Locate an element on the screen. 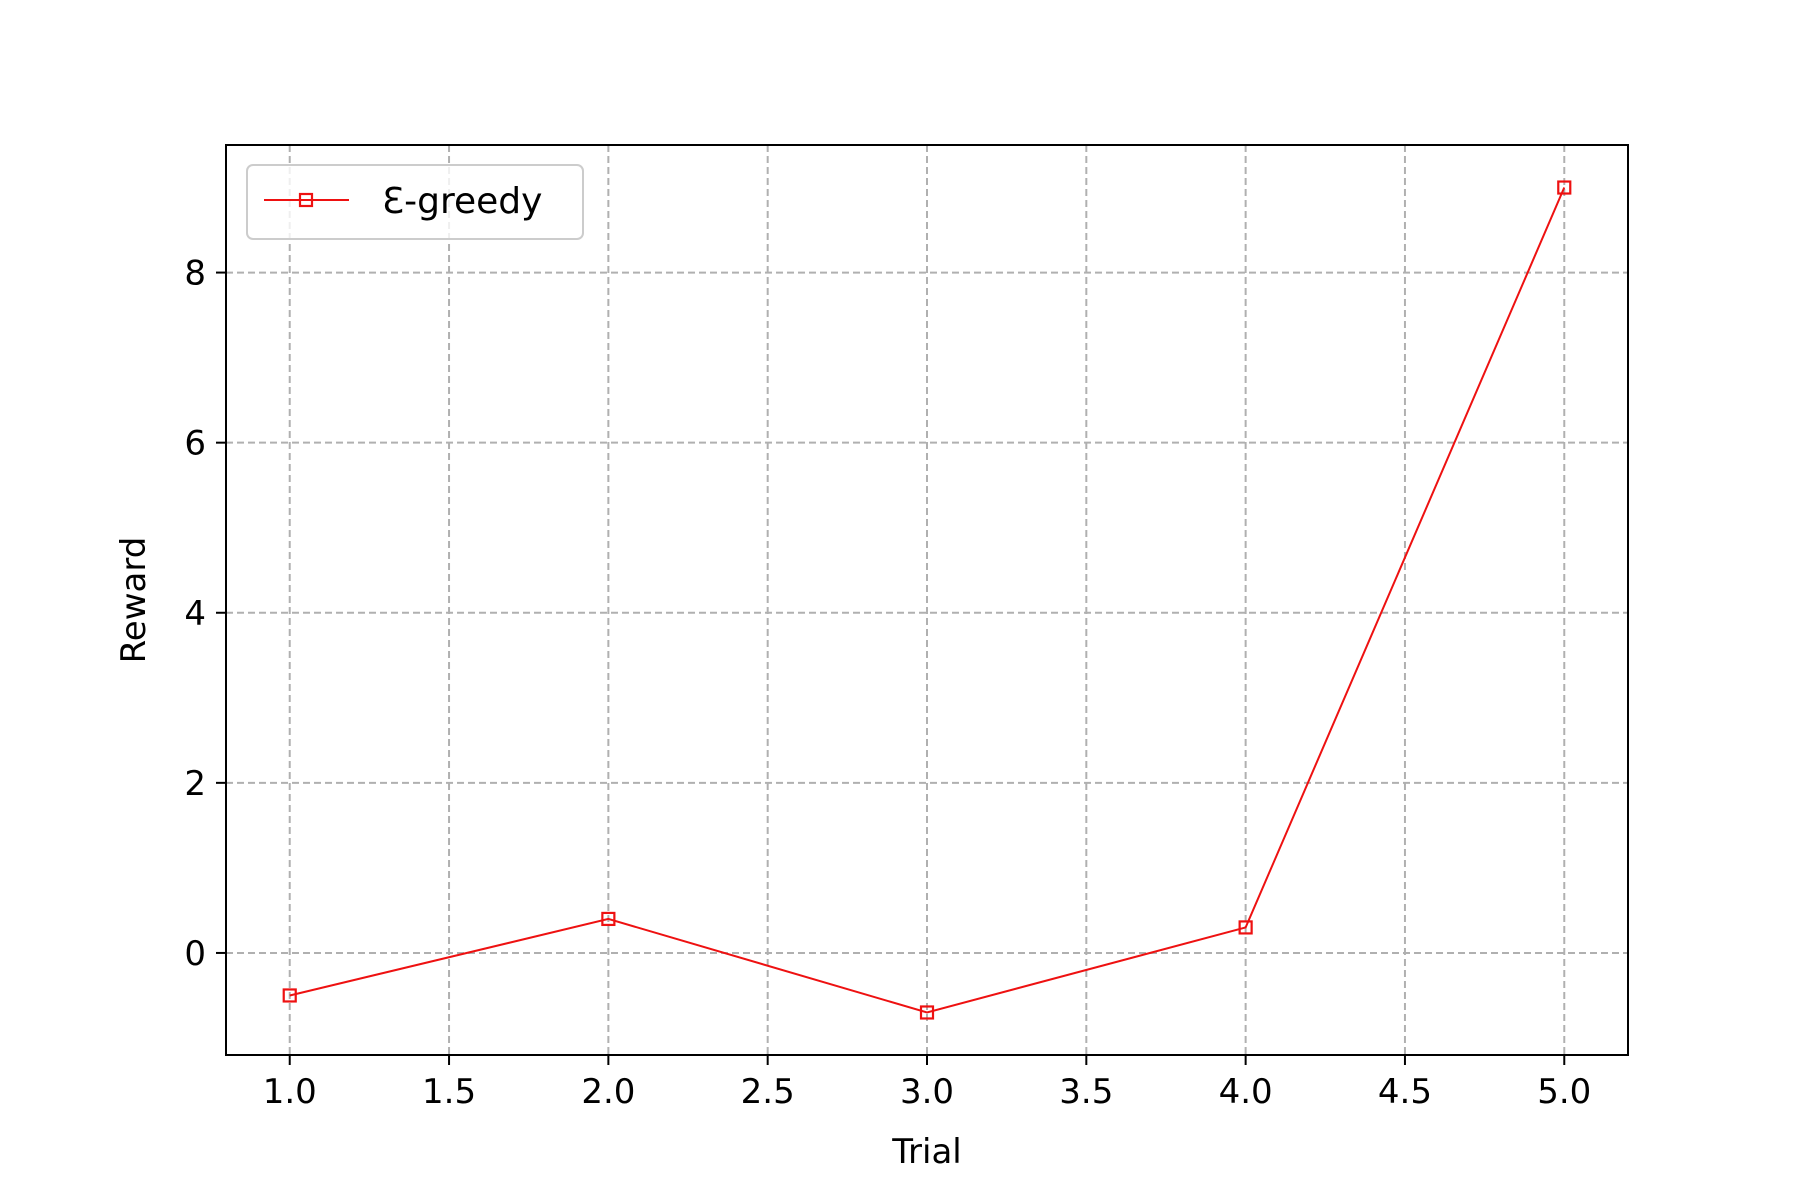 The width and height of the screenshot is (1800, 1200). legend-entry-label: Ɛ-greedy is located at coordinates (462, 201).